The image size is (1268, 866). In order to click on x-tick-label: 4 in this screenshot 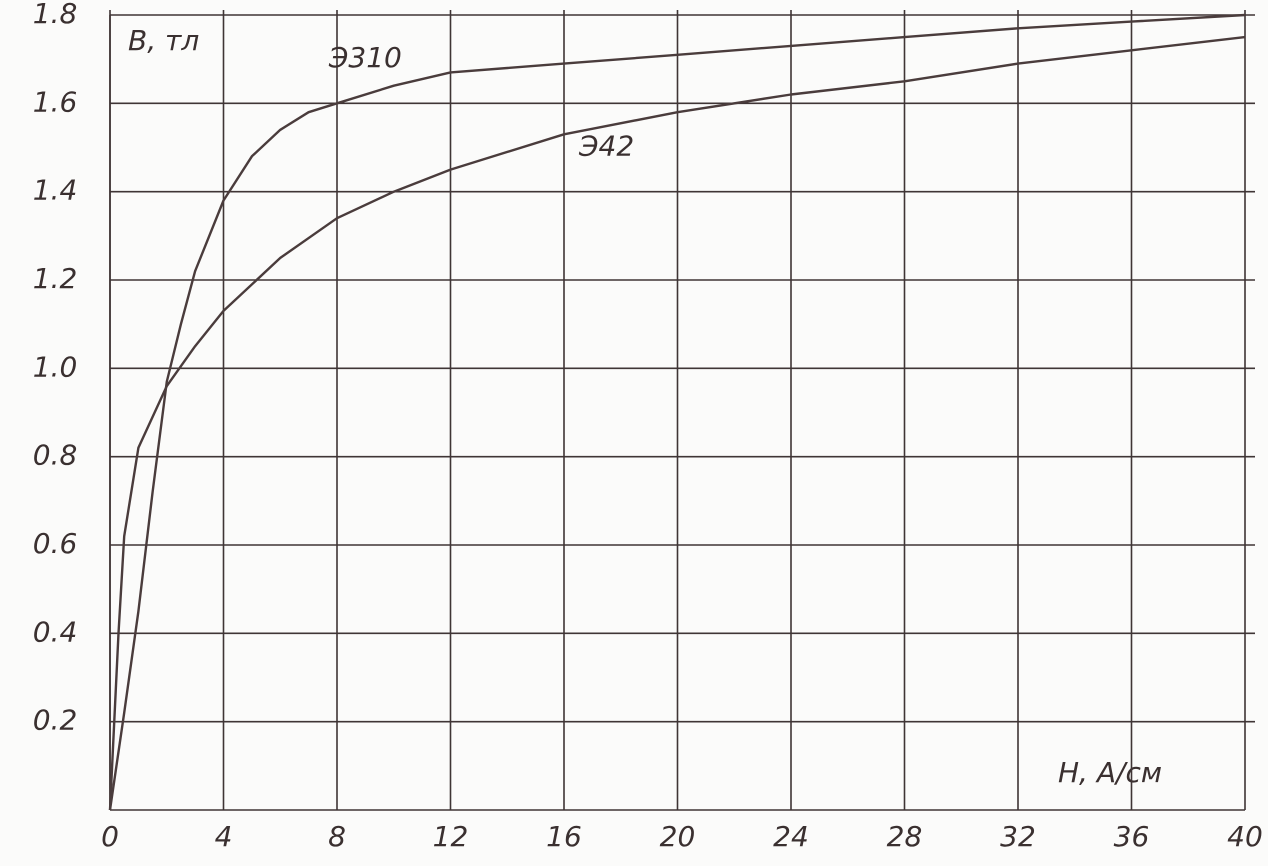, I will do `click(224, 836)`.